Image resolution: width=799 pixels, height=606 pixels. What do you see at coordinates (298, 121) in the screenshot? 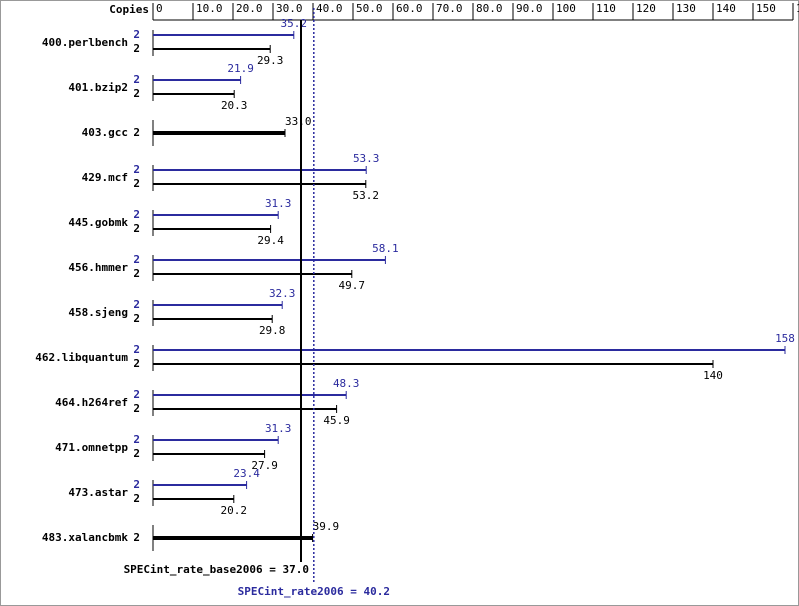
I see `value-label: 33.0` at bounding box center [298, 121].